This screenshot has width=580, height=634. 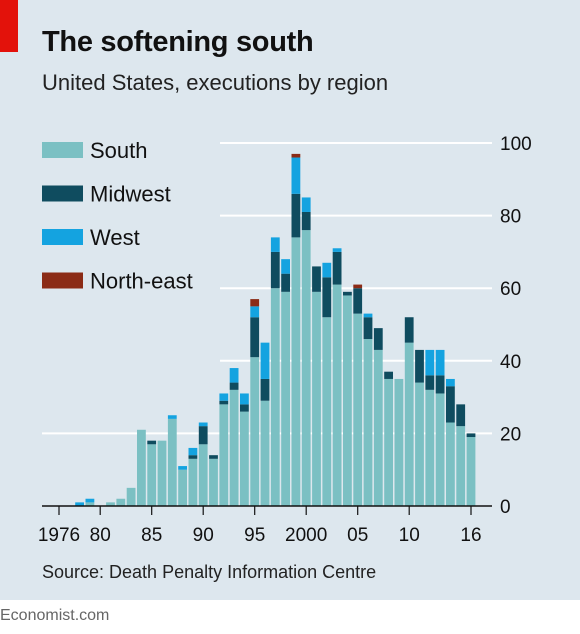 I want to click on bar-segment-south-2003, so click(x=337, y=395).